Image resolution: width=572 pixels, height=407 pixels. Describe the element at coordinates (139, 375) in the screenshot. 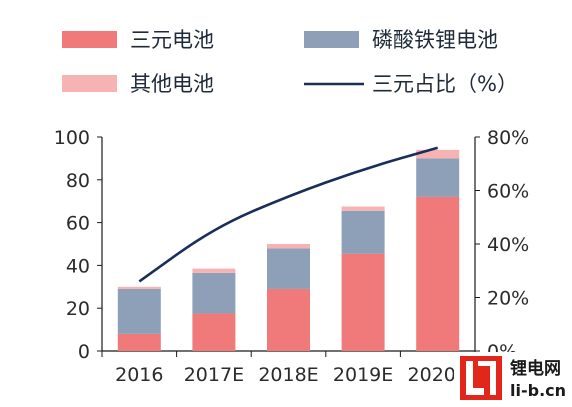

I see `x-tick-label: 2016` at that location.